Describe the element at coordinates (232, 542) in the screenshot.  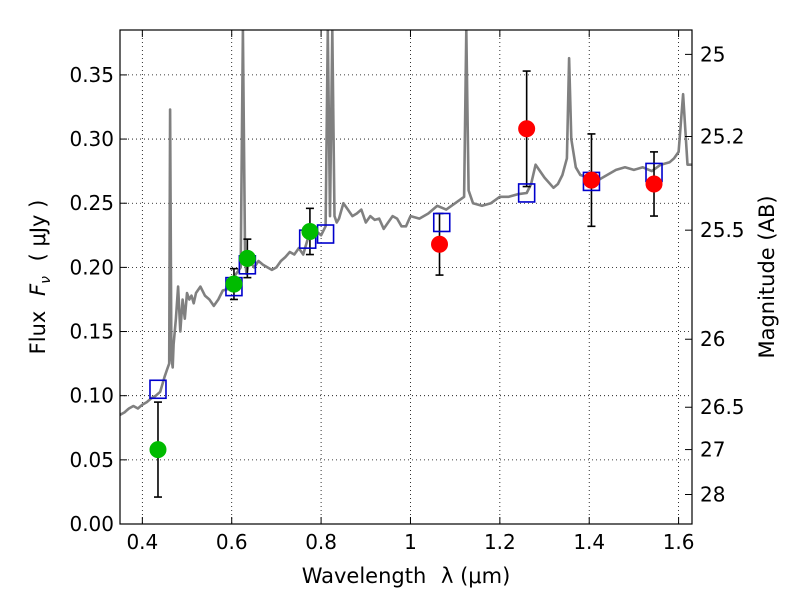
I see `x-tick-label: 0.6` at that location.